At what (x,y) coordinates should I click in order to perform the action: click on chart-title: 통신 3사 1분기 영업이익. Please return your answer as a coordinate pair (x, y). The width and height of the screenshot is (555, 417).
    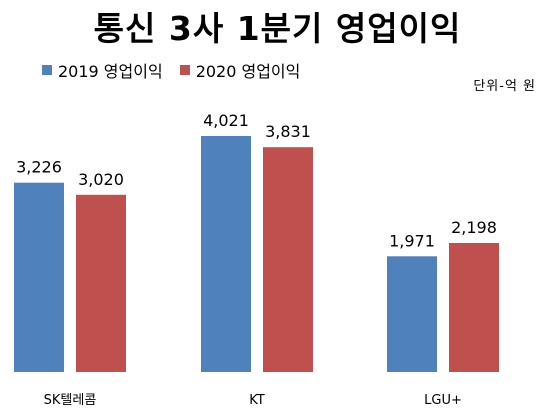
    Looking at the image, I should click on (277, 28).